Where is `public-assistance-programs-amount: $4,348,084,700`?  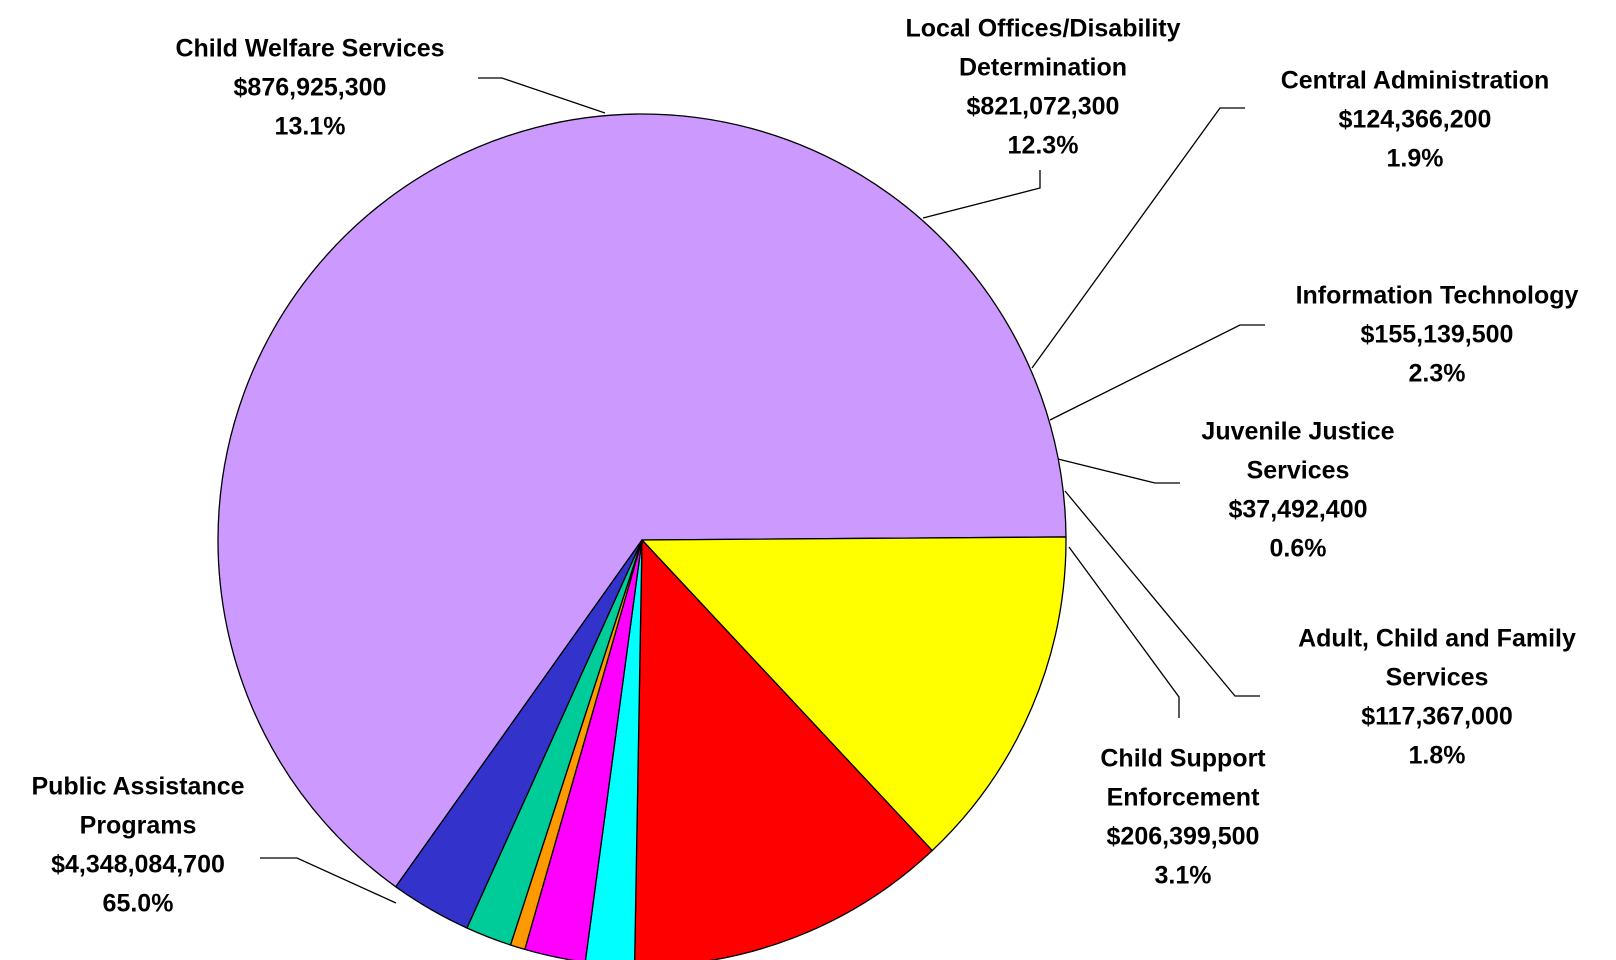 public-assistance-programs-amount: $4,348,084,700 is located at coordinates (138, 865).